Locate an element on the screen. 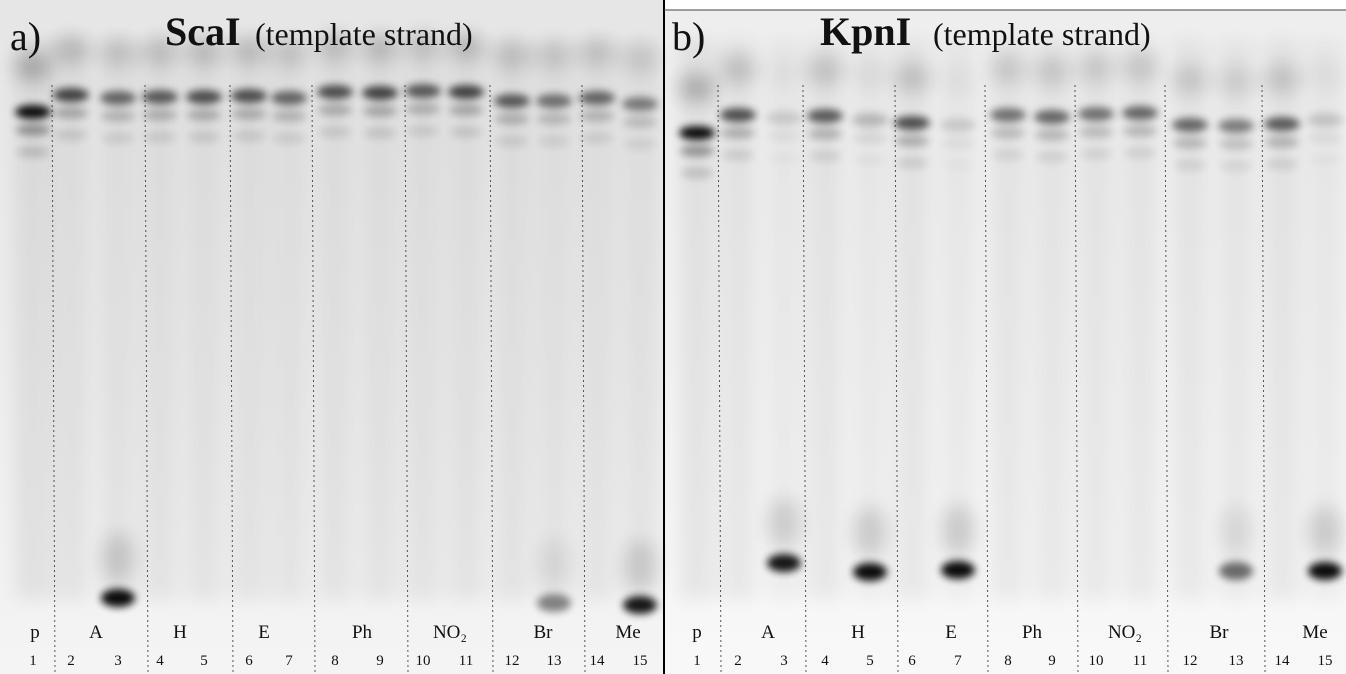  panel-label: a) is located at coordinates (25, 36).